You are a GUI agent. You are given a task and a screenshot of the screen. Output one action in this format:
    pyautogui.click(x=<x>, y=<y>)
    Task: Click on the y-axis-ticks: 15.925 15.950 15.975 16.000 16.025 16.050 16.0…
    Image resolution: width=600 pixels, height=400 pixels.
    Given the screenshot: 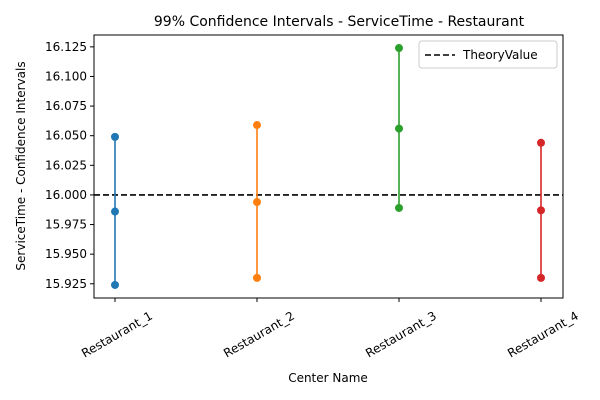 What is the action you would take?
    pyautogui.click(x=69, y=165)
    